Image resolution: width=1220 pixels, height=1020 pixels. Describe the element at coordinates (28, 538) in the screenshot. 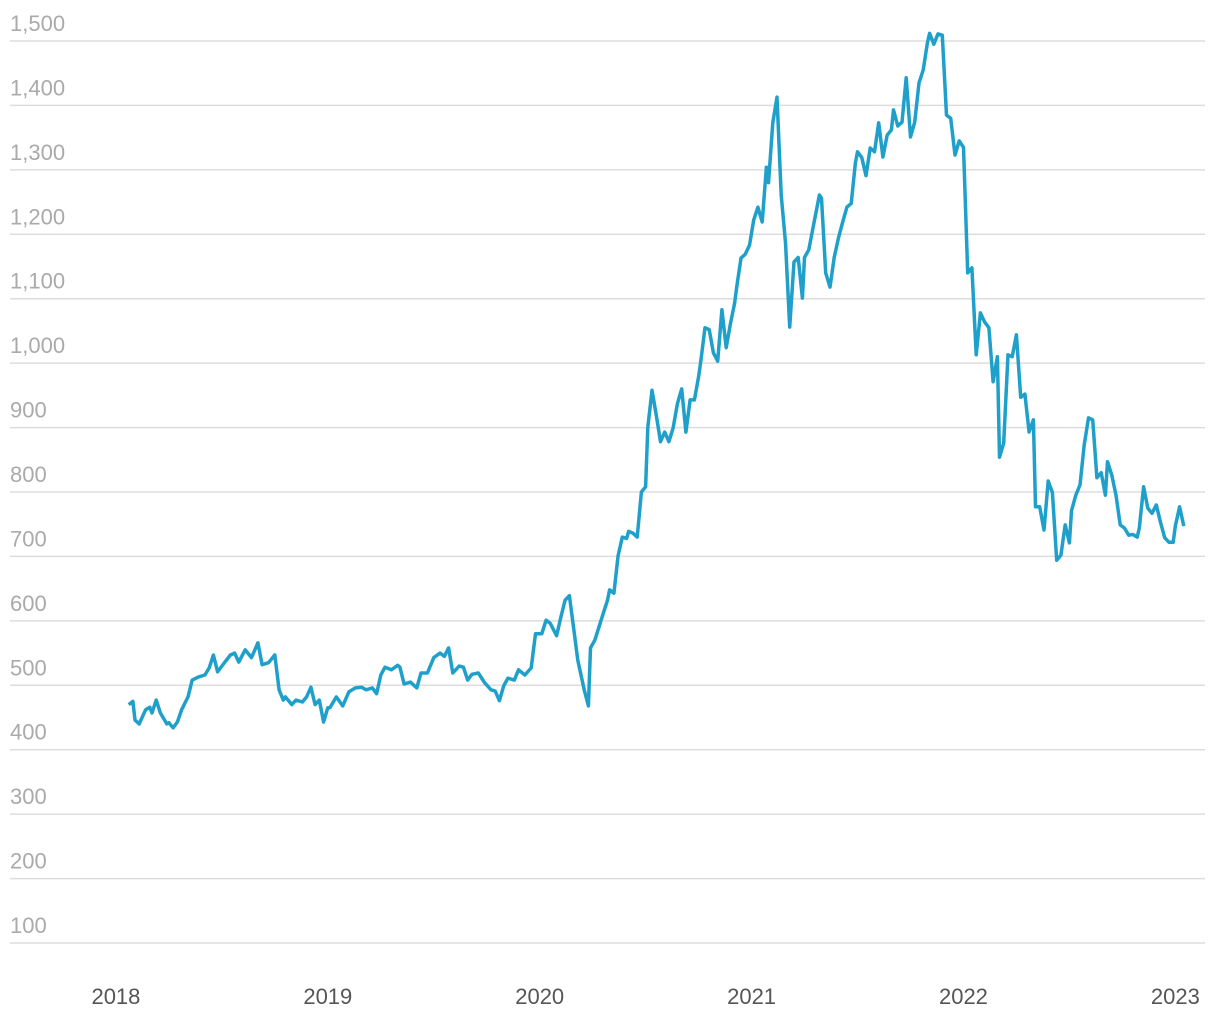

I see `y-tick-label: 700` at that location.